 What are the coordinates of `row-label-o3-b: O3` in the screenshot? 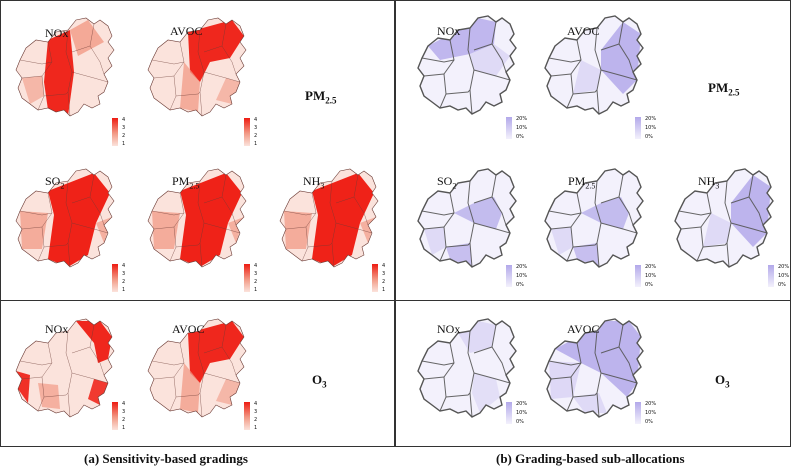 It's located at (722, 381).